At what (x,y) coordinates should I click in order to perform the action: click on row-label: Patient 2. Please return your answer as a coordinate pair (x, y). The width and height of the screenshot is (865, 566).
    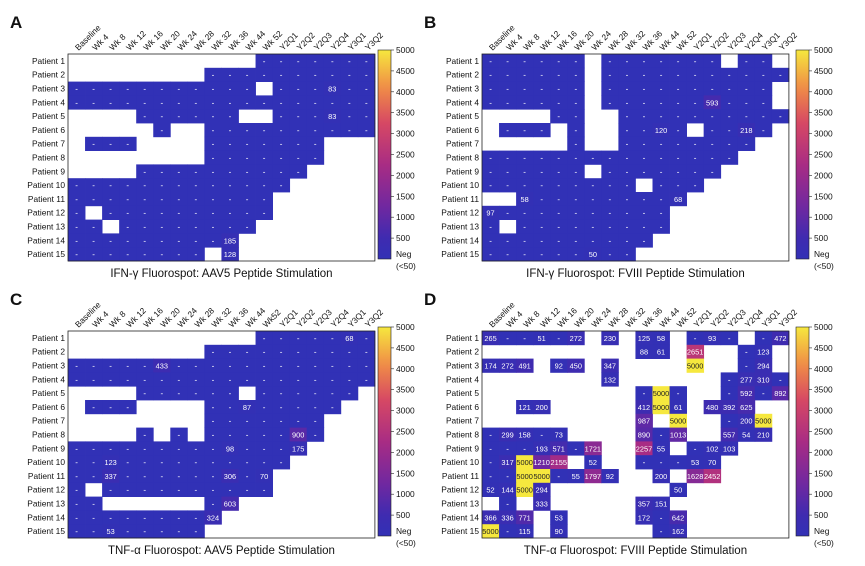
    Looking at the image, I should click on (462, 352).